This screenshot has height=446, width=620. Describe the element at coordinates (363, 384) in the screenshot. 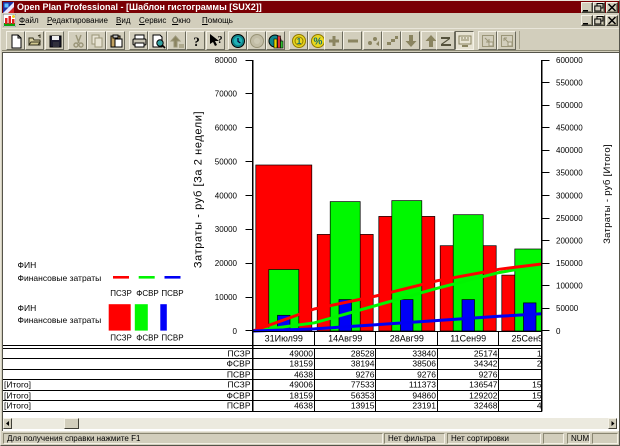

I see `svg-text: 77533` at that location.